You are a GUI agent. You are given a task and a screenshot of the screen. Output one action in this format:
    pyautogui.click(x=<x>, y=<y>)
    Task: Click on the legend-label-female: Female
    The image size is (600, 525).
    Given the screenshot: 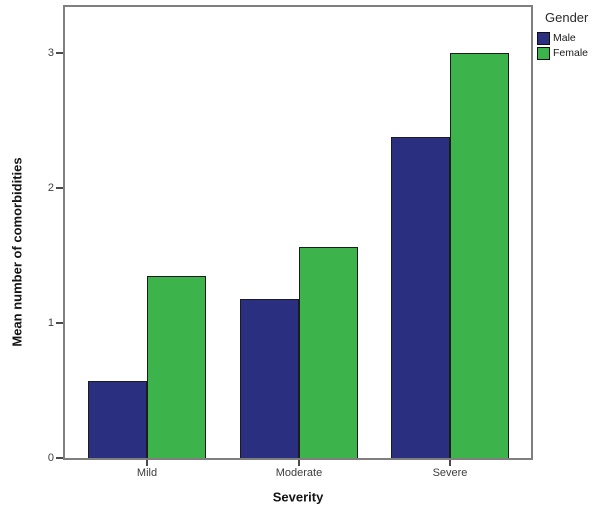 What is the action you would take?
    pyautogui.click(x=571, y=53)
    